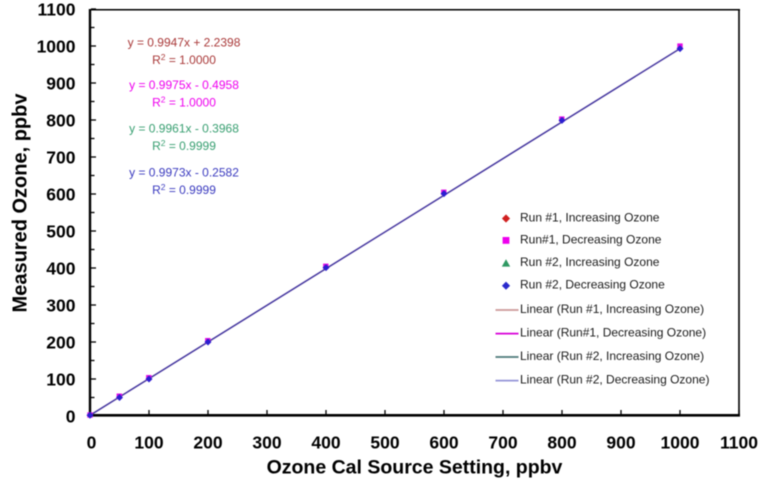 The height and width of the screenshot is (491, 774). Describe the element at coordinates (612, 309) in the screenshot. I see `svg-text:Linear (Run #1, Increasing Ozo: Linear (Run #1, Increasing Ozone)` at that location.